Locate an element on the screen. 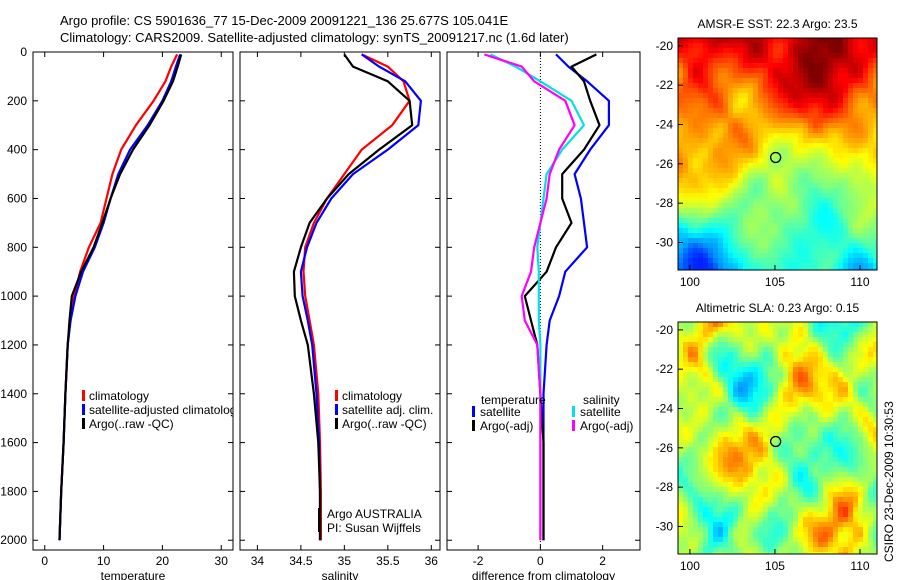  sla-title: Altimetric SLA: 0.23 Argo: 0.15 is located at coordinates (778, 308).